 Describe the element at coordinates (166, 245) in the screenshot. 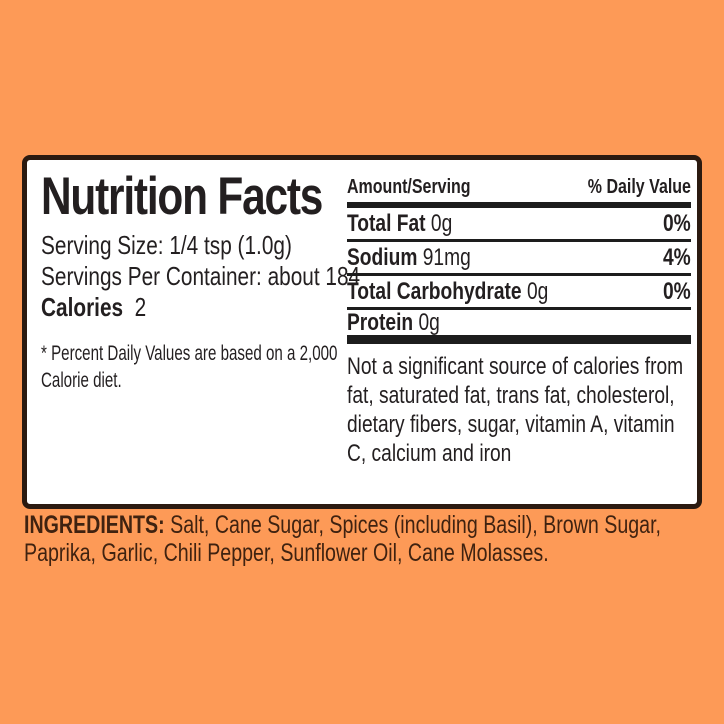

I see `serving-size: Serving Size: 1/4 tsp (1.0g)` at that location.